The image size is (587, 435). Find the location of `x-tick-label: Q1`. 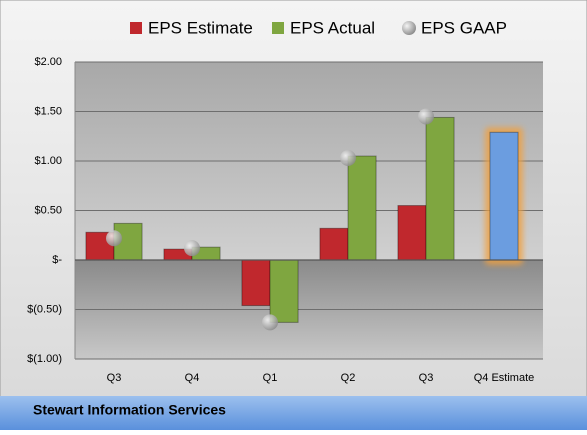

x-tick-label: Q1 is located at coordinates (270, 378).